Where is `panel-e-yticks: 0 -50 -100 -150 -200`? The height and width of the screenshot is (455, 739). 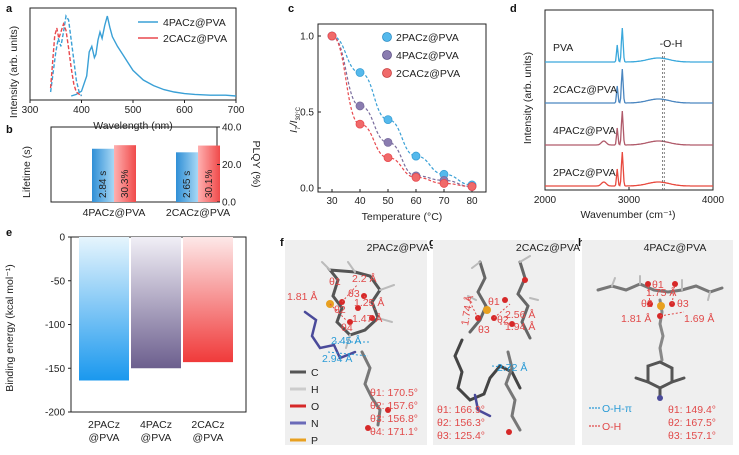
panel-e-yticks: 0 -50 -100 -150 -200 is located at coordinates (58, 326).